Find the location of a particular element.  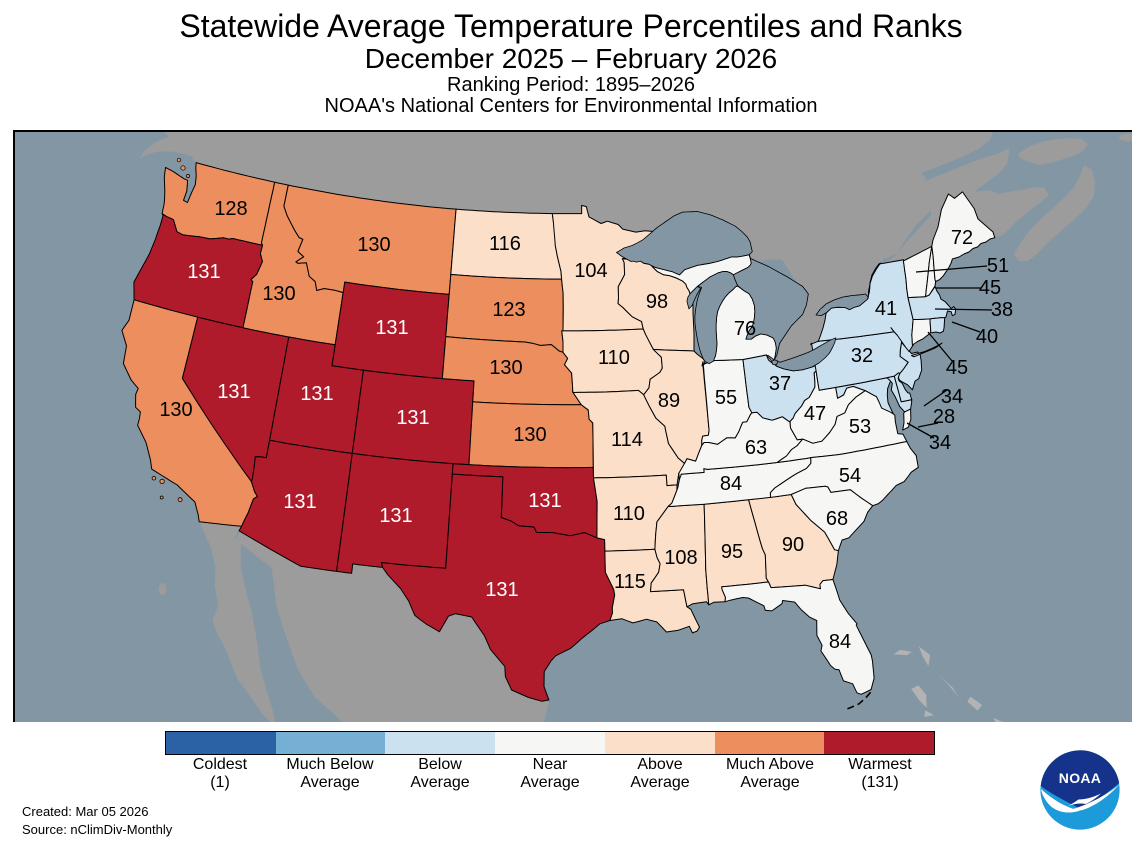

svg-text: 40 is located at coordinates (987, 337).